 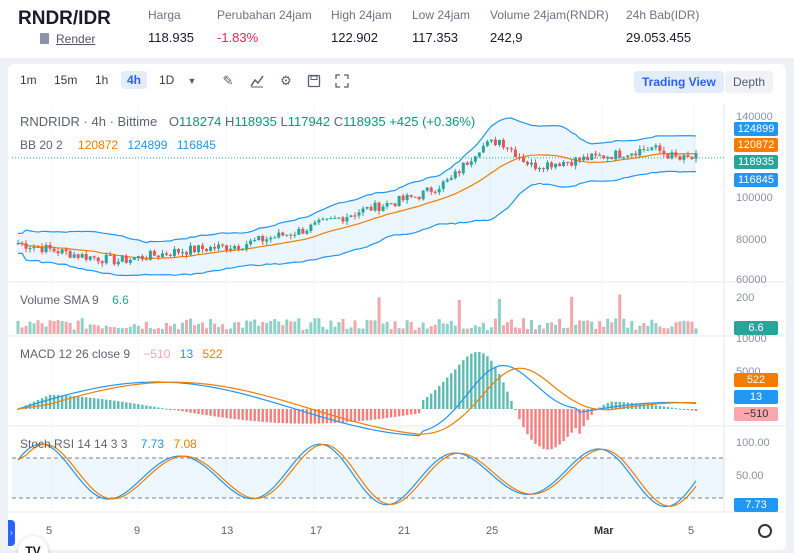 What do you see at coordinates (286, 80) in the screenshot?
I see `settings-gear-icon: ⚙` at bounding box center [286, 80].